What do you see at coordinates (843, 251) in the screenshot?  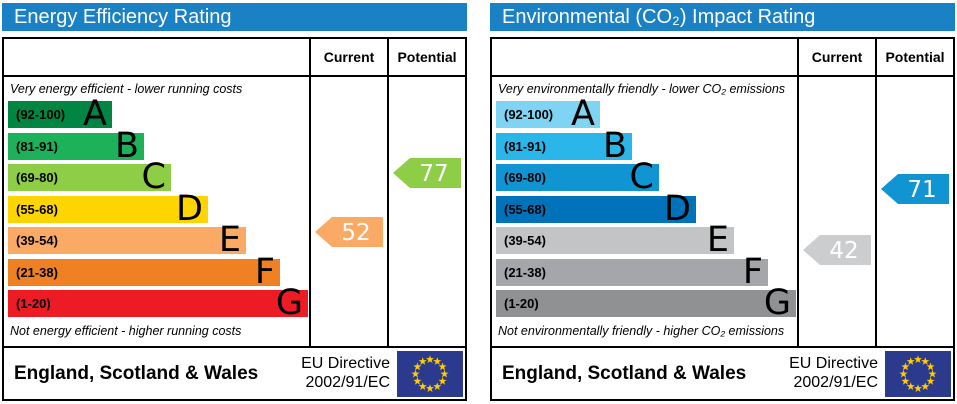 I see `svg-text: 42` at bounding box center [843, 251].